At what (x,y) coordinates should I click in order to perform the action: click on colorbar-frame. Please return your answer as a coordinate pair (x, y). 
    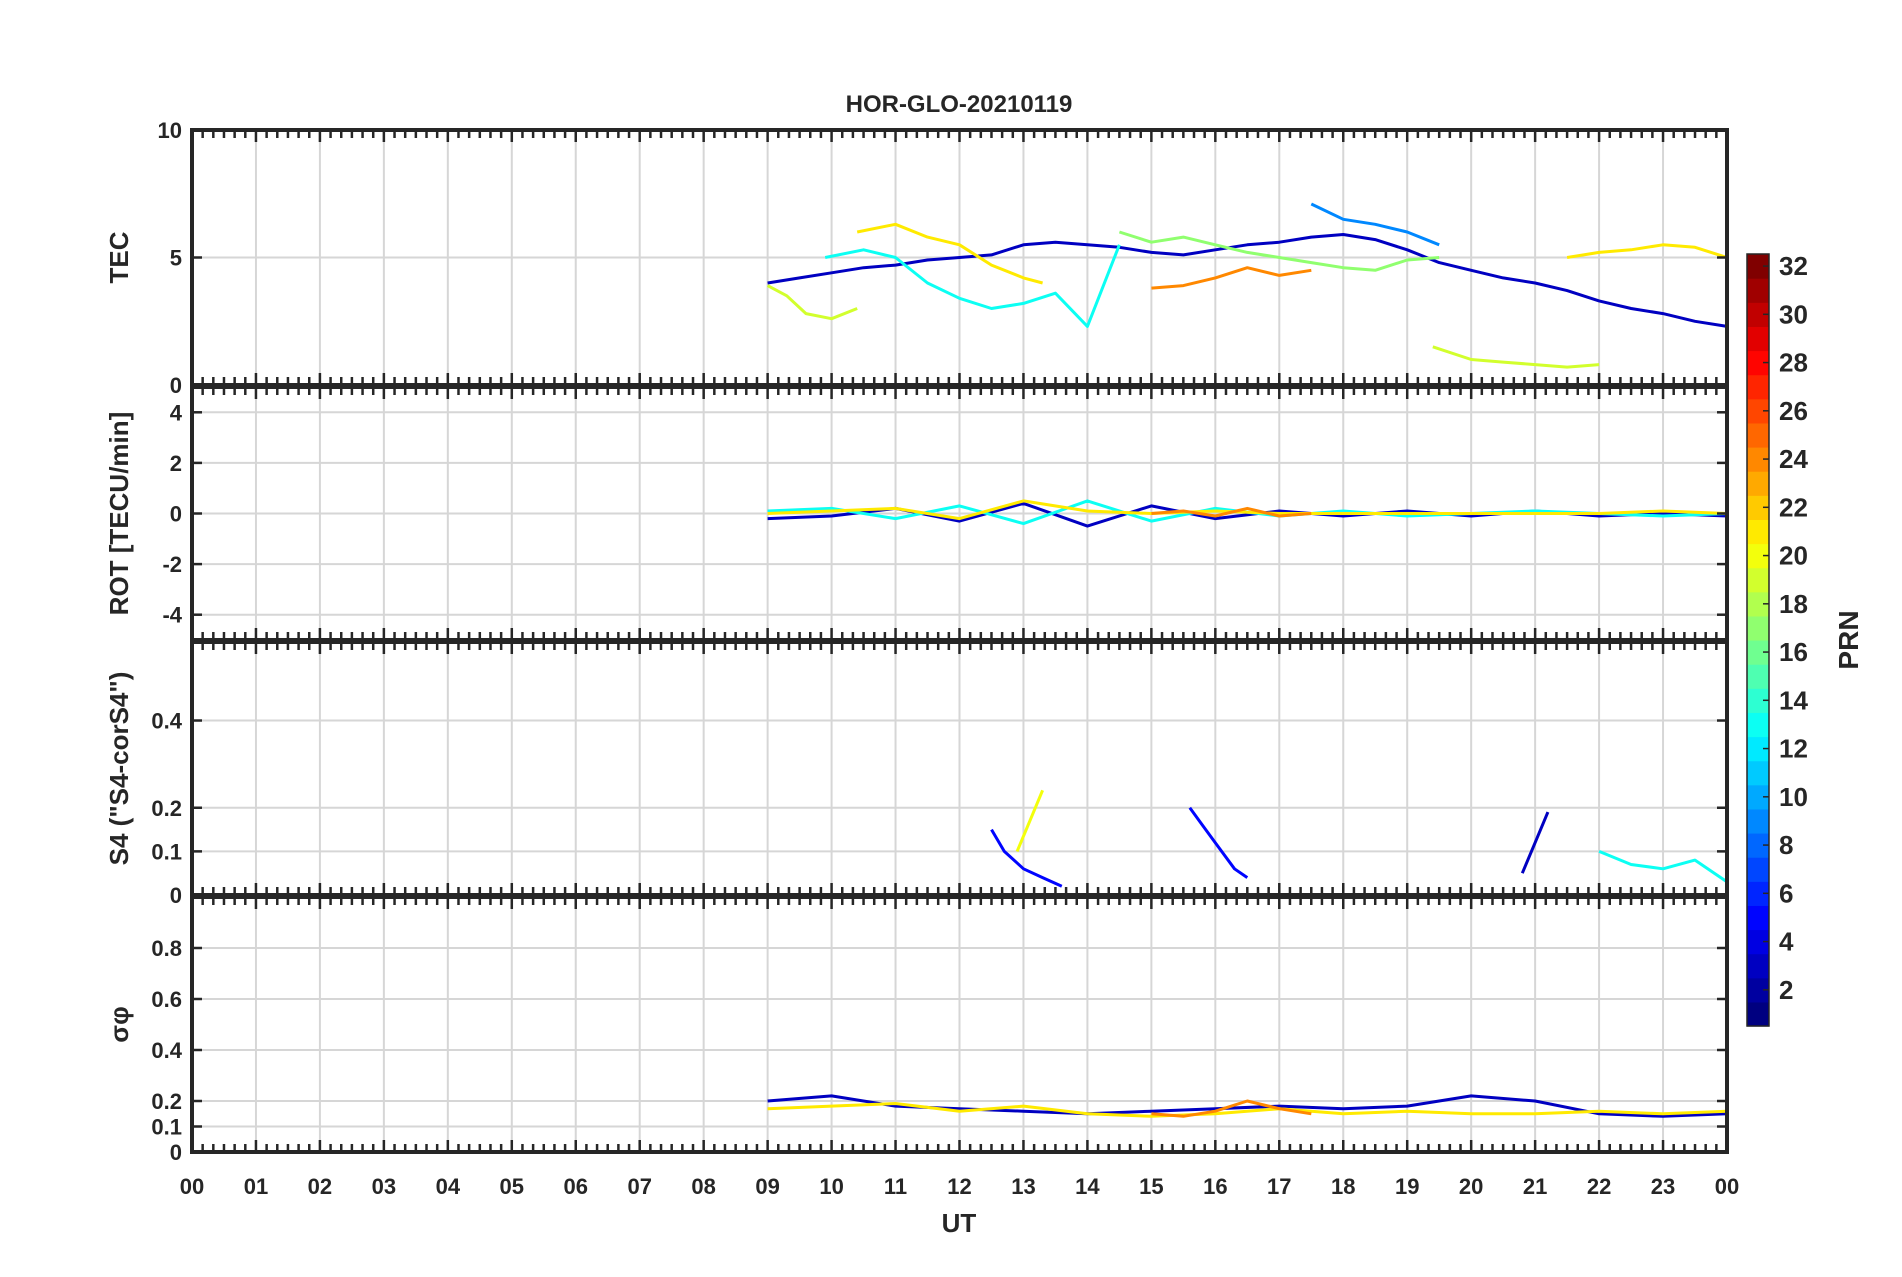
    Looking at the image, I should click on (1758, 640).